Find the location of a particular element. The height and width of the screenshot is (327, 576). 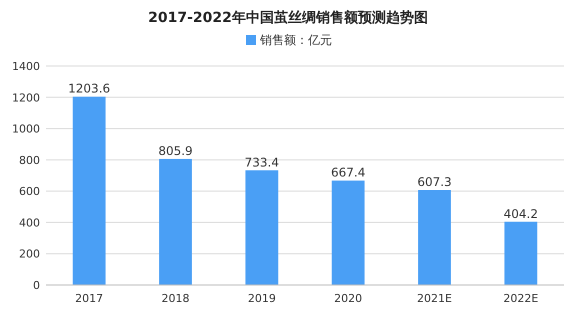

data-label: 607.3 is located at coordinates (434, 182).